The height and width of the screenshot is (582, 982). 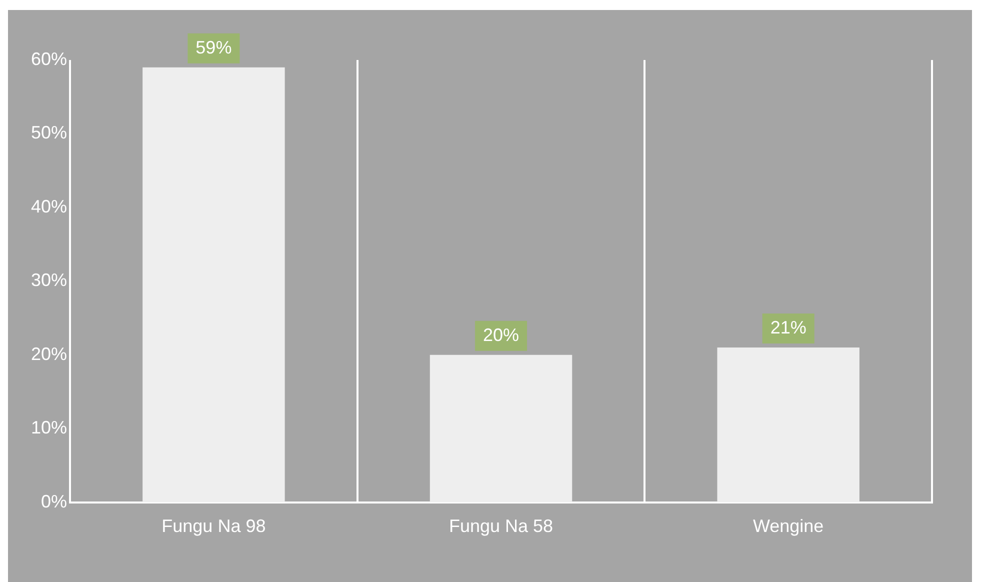 What do you see at coordinates (49, 132) in the screenshot?
I see `y-tick-label: 50%` at bounding box center [49, 132].